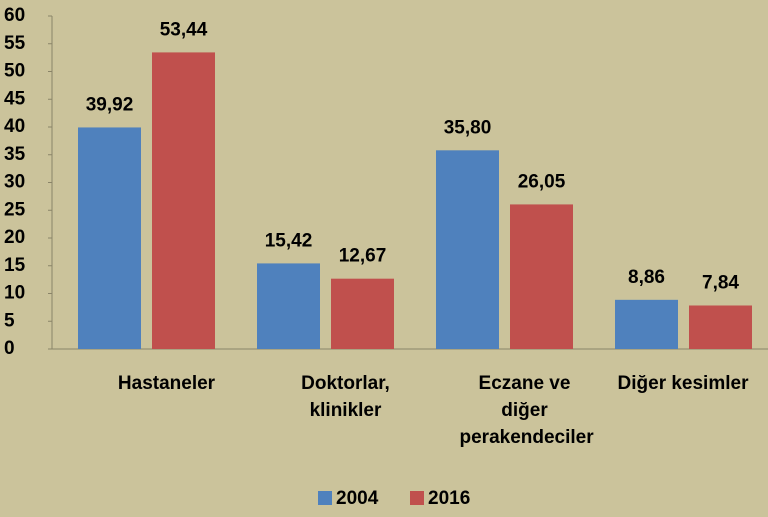 Image resolution: width=768 pixels, height=517 pixels. What do you see at coordinates (14, 71) in the screenshot?
I see `y-tick-label: 50` at bounding box center [14, 71].